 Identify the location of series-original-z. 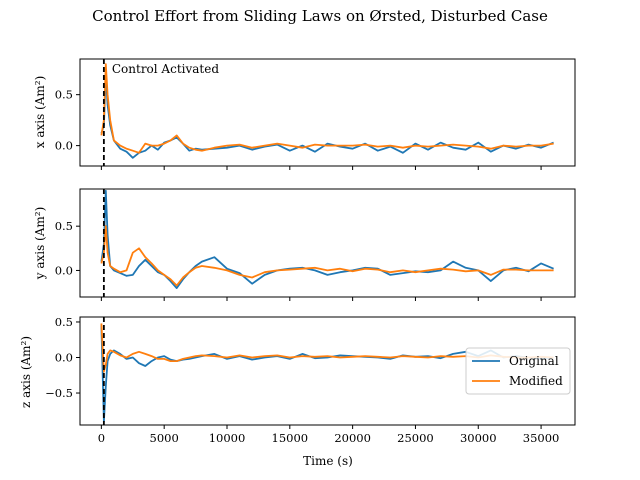
(327, 374).